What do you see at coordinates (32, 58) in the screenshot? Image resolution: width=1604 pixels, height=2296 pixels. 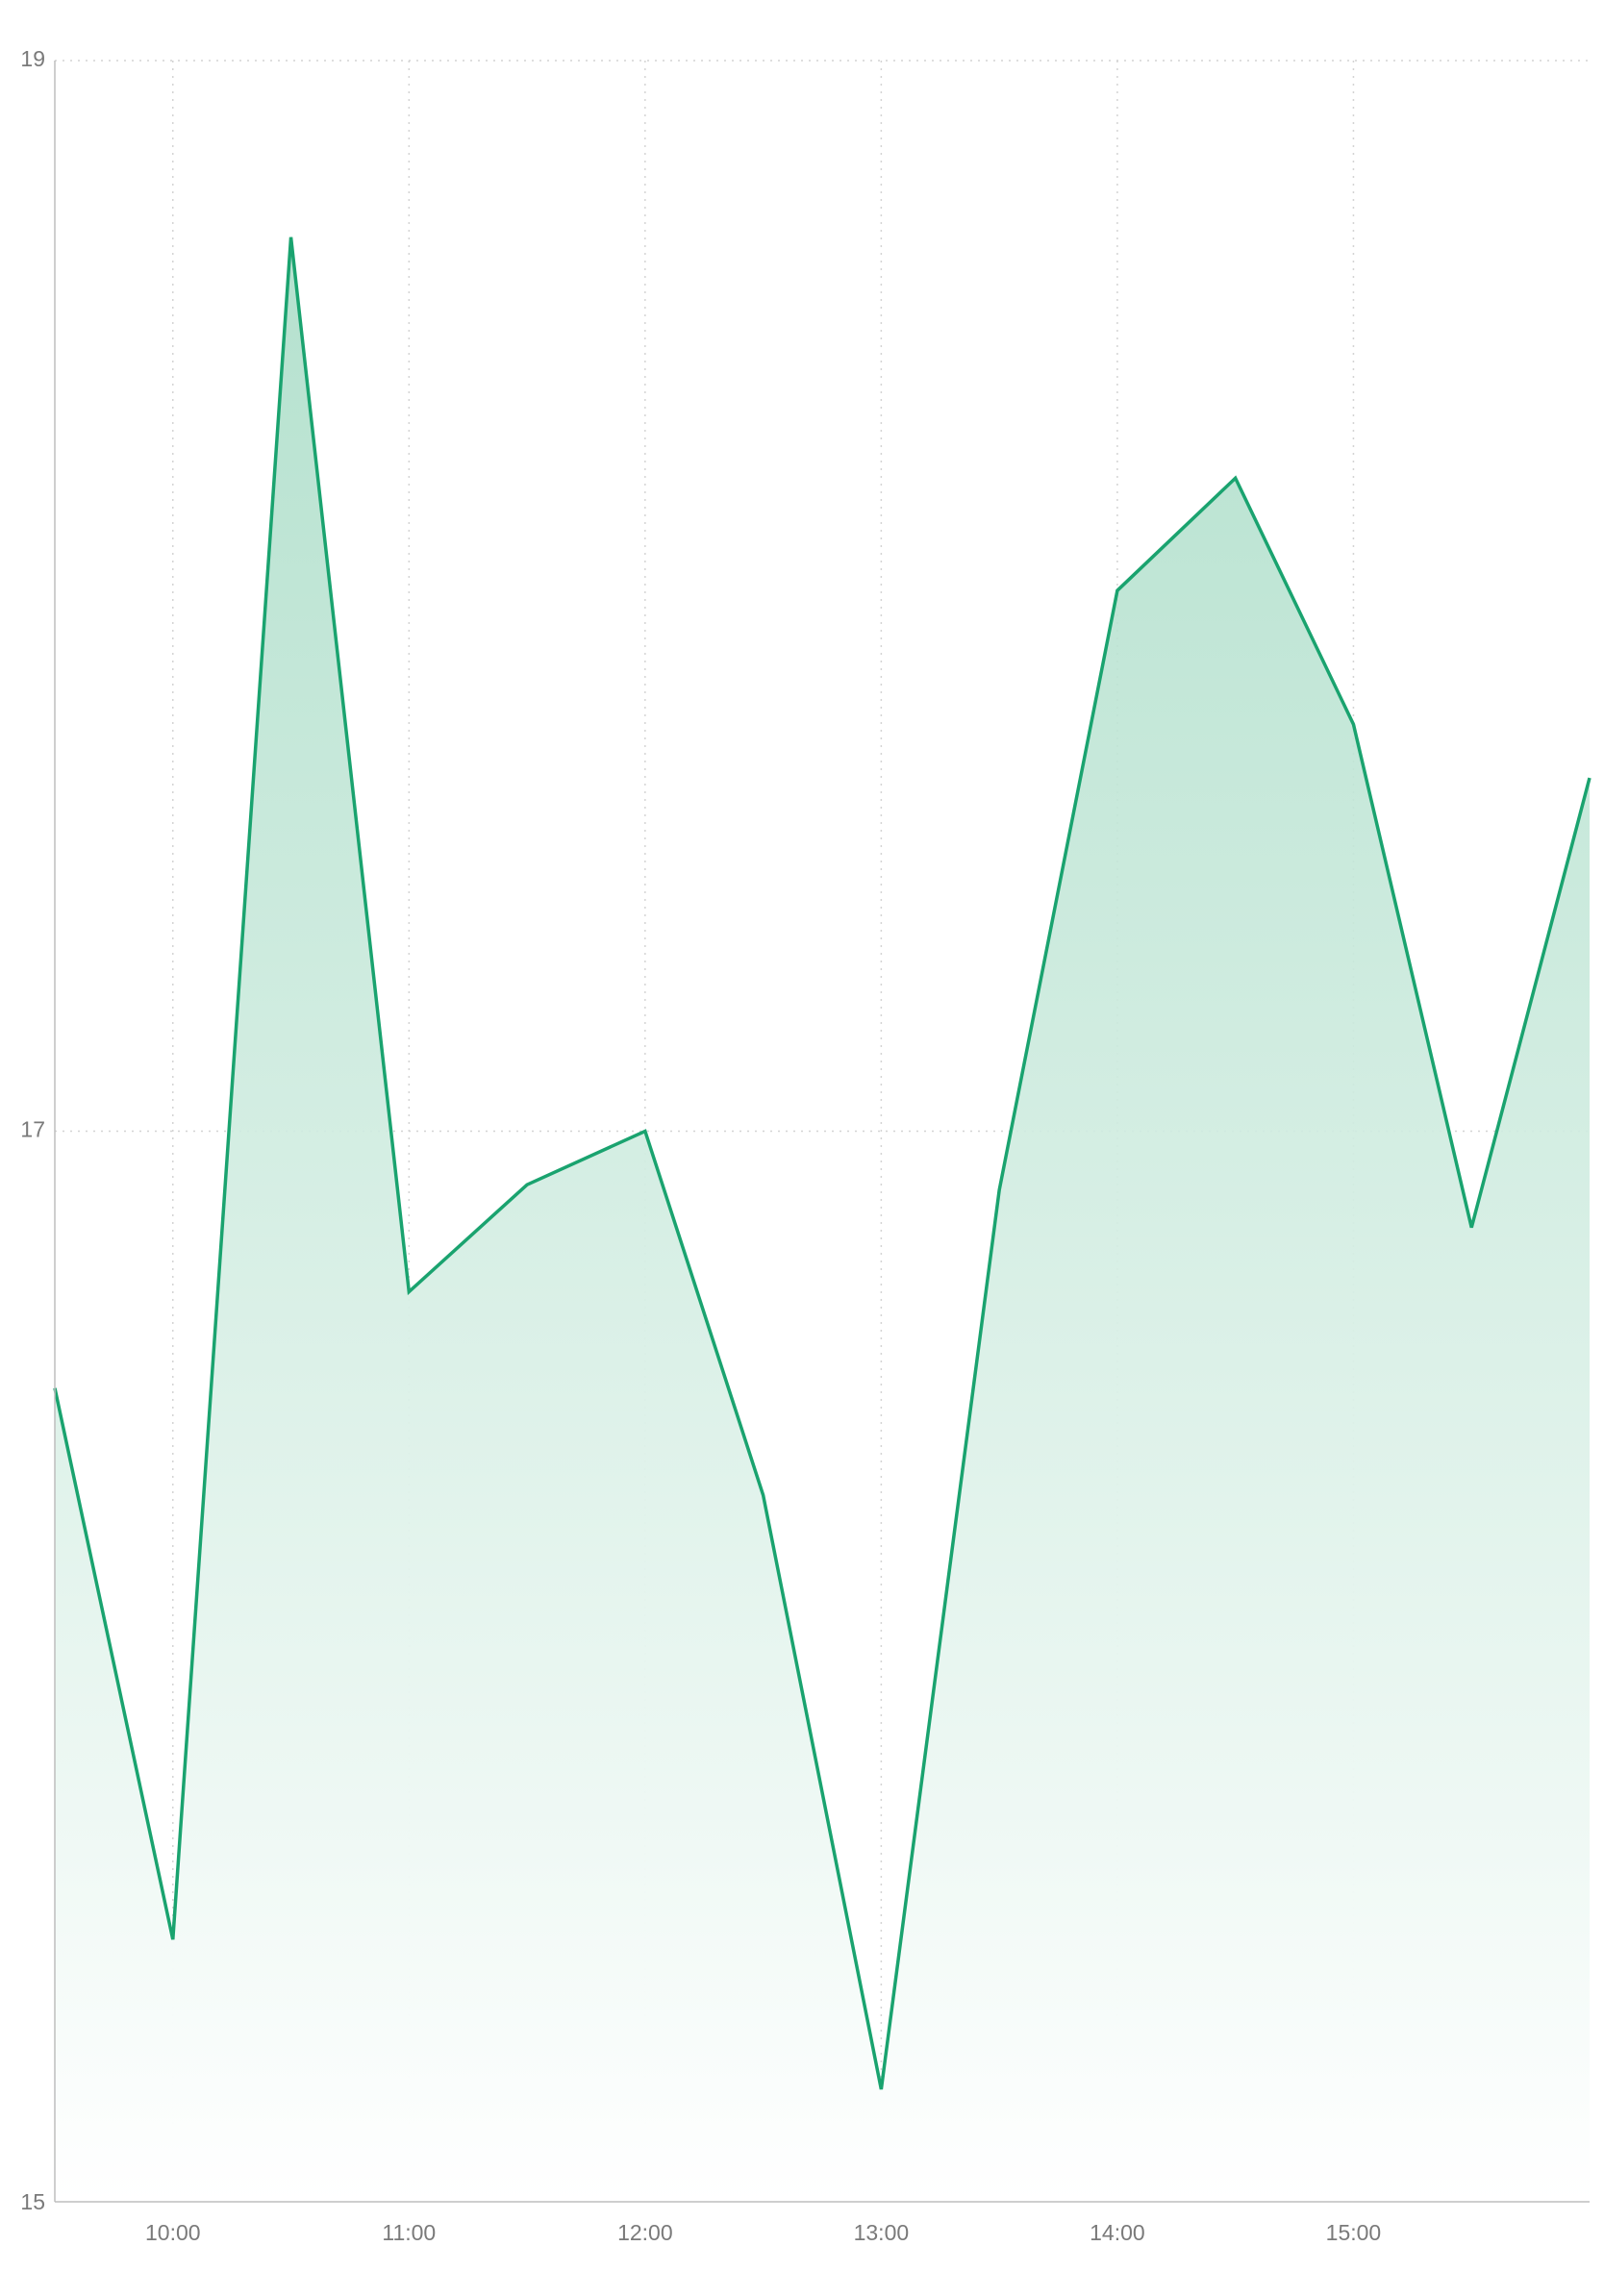 I see `y-tick-label: 19` at bounding box center [32, 58].